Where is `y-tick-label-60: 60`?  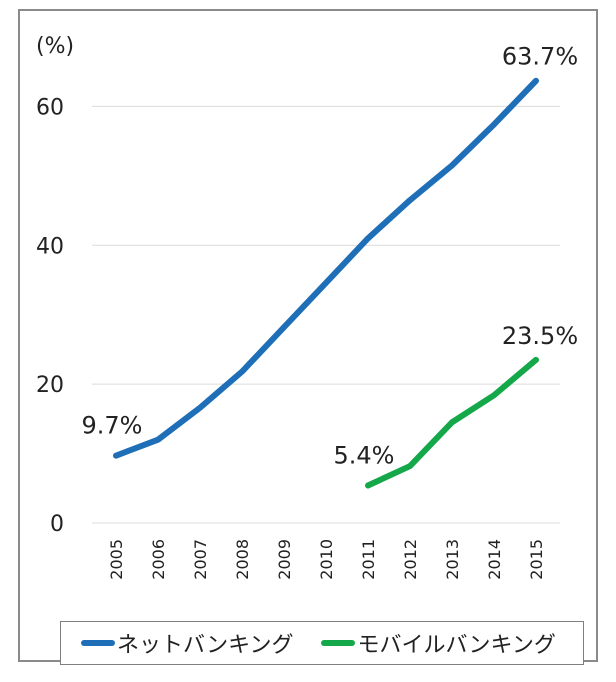 y-tick-label-60: 60 is located at coordinates (50, 107).